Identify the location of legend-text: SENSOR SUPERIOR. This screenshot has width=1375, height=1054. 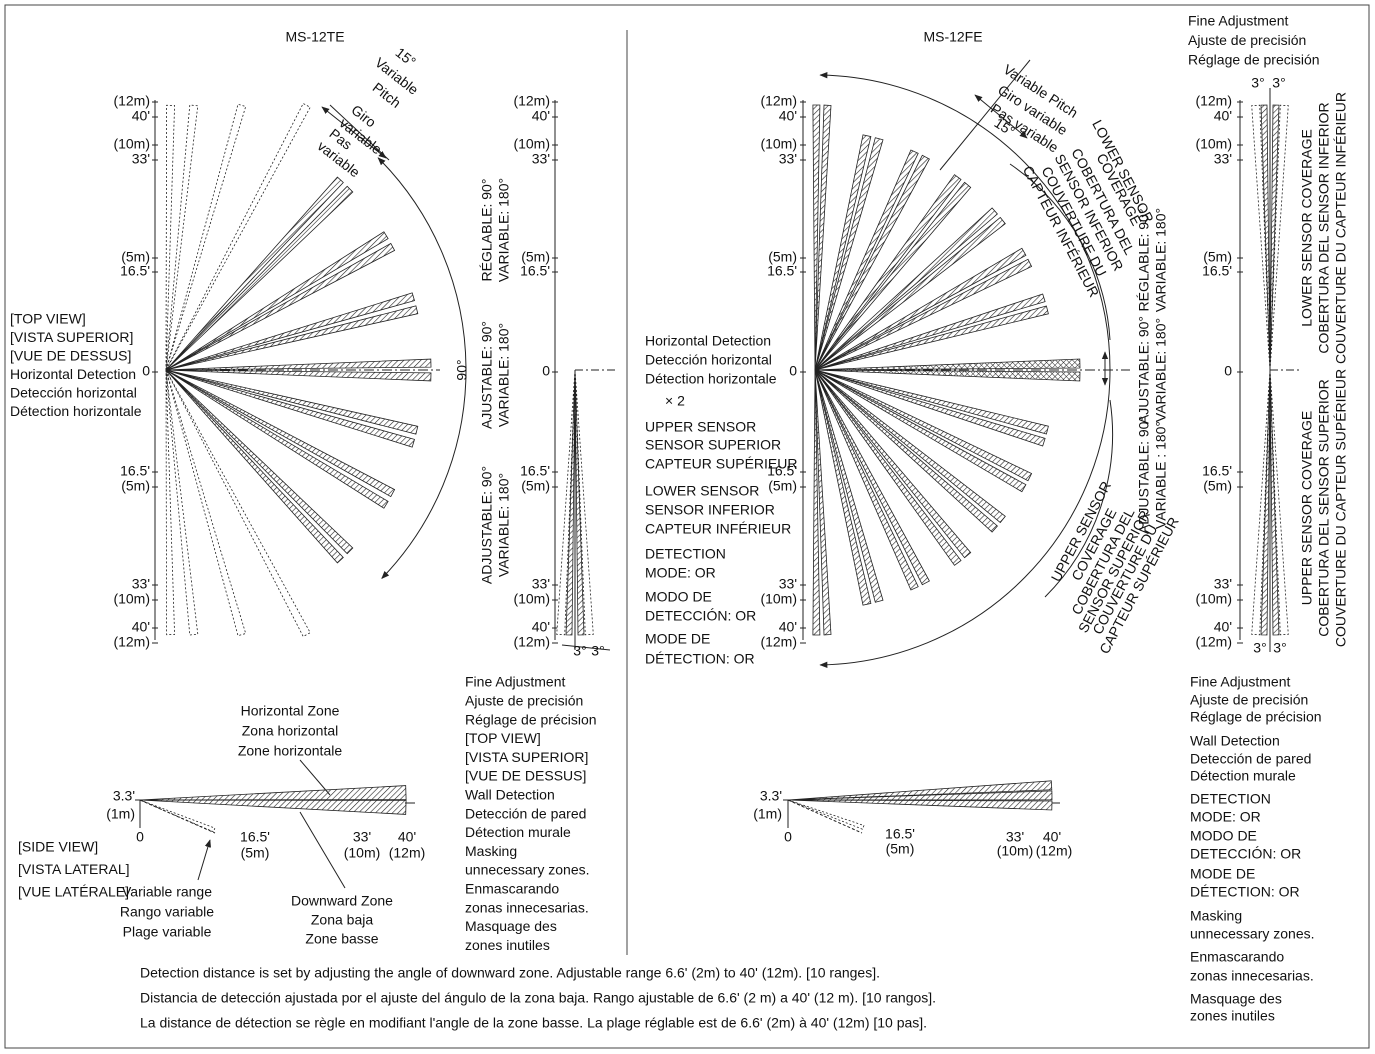
(713, 445).